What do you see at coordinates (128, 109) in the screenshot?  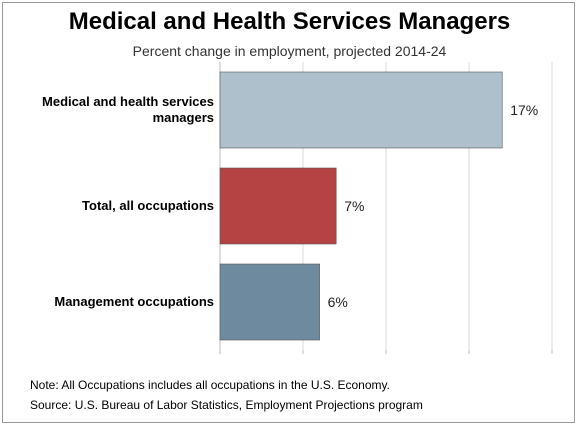 I see `category-label: Medical and health services managers` at bounding box center [128, 109].